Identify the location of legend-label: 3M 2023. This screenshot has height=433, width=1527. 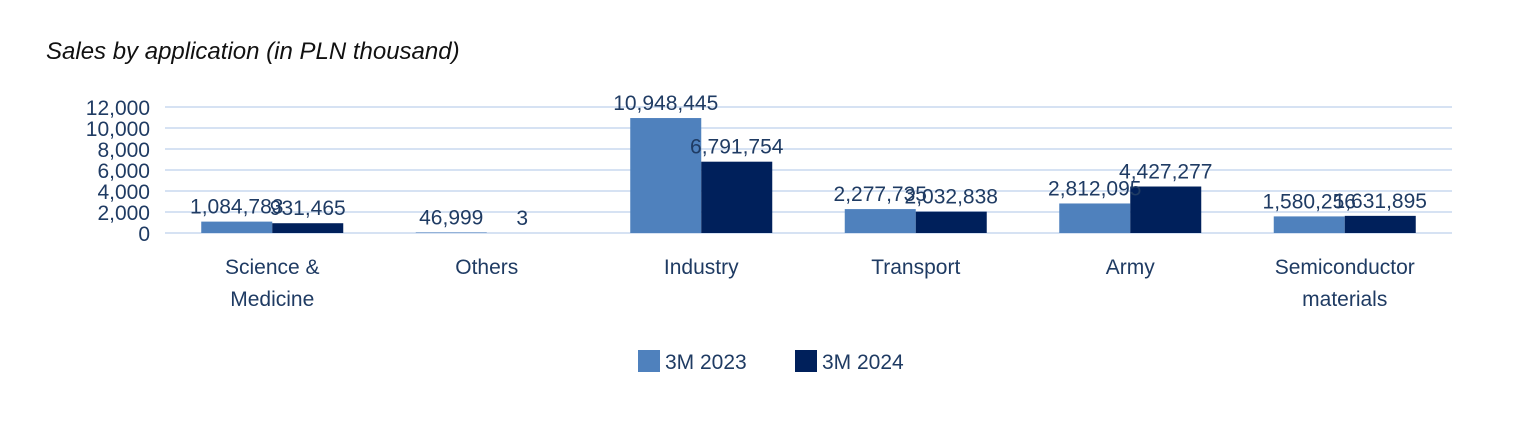
(706, 362).